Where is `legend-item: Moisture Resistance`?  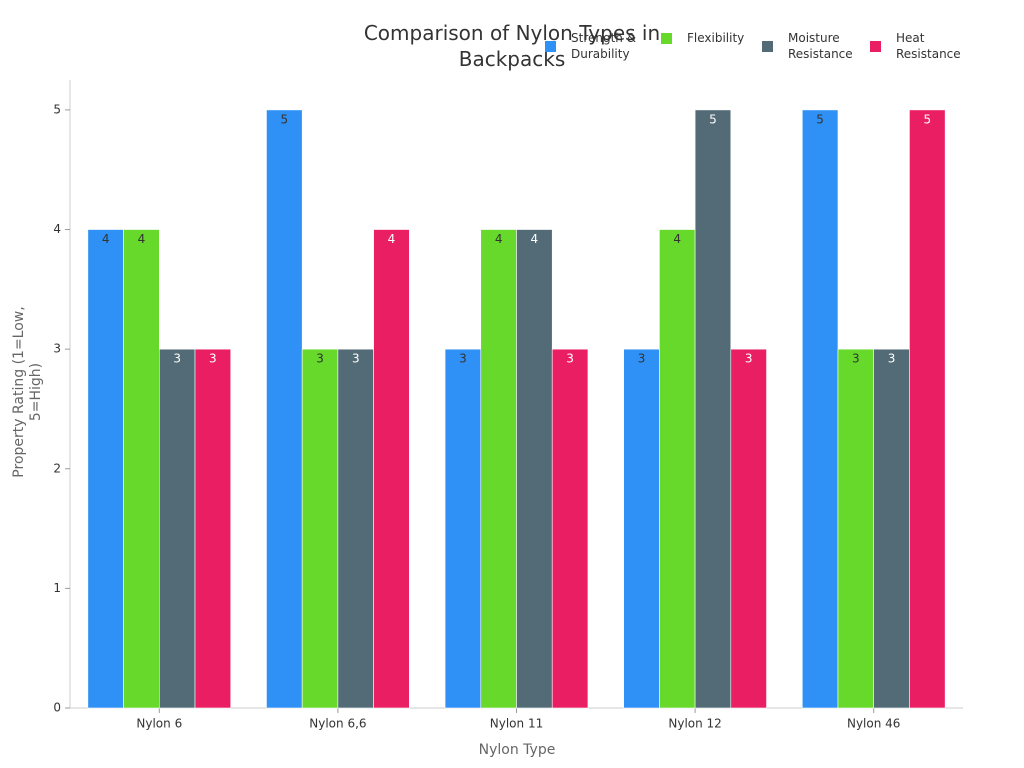 legend-item: Moisture Resistance is located at coordinates (815, 46).